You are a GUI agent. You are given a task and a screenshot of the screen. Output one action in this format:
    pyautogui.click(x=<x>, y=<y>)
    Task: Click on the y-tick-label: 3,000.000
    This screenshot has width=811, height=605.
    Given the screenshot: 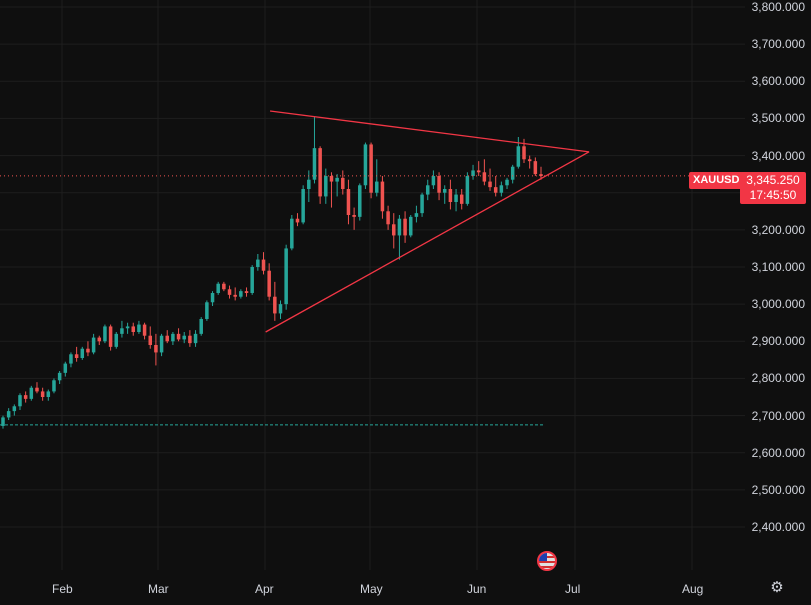 What is the action you would take?
    pyautogui.click(x=778, y=304)
    